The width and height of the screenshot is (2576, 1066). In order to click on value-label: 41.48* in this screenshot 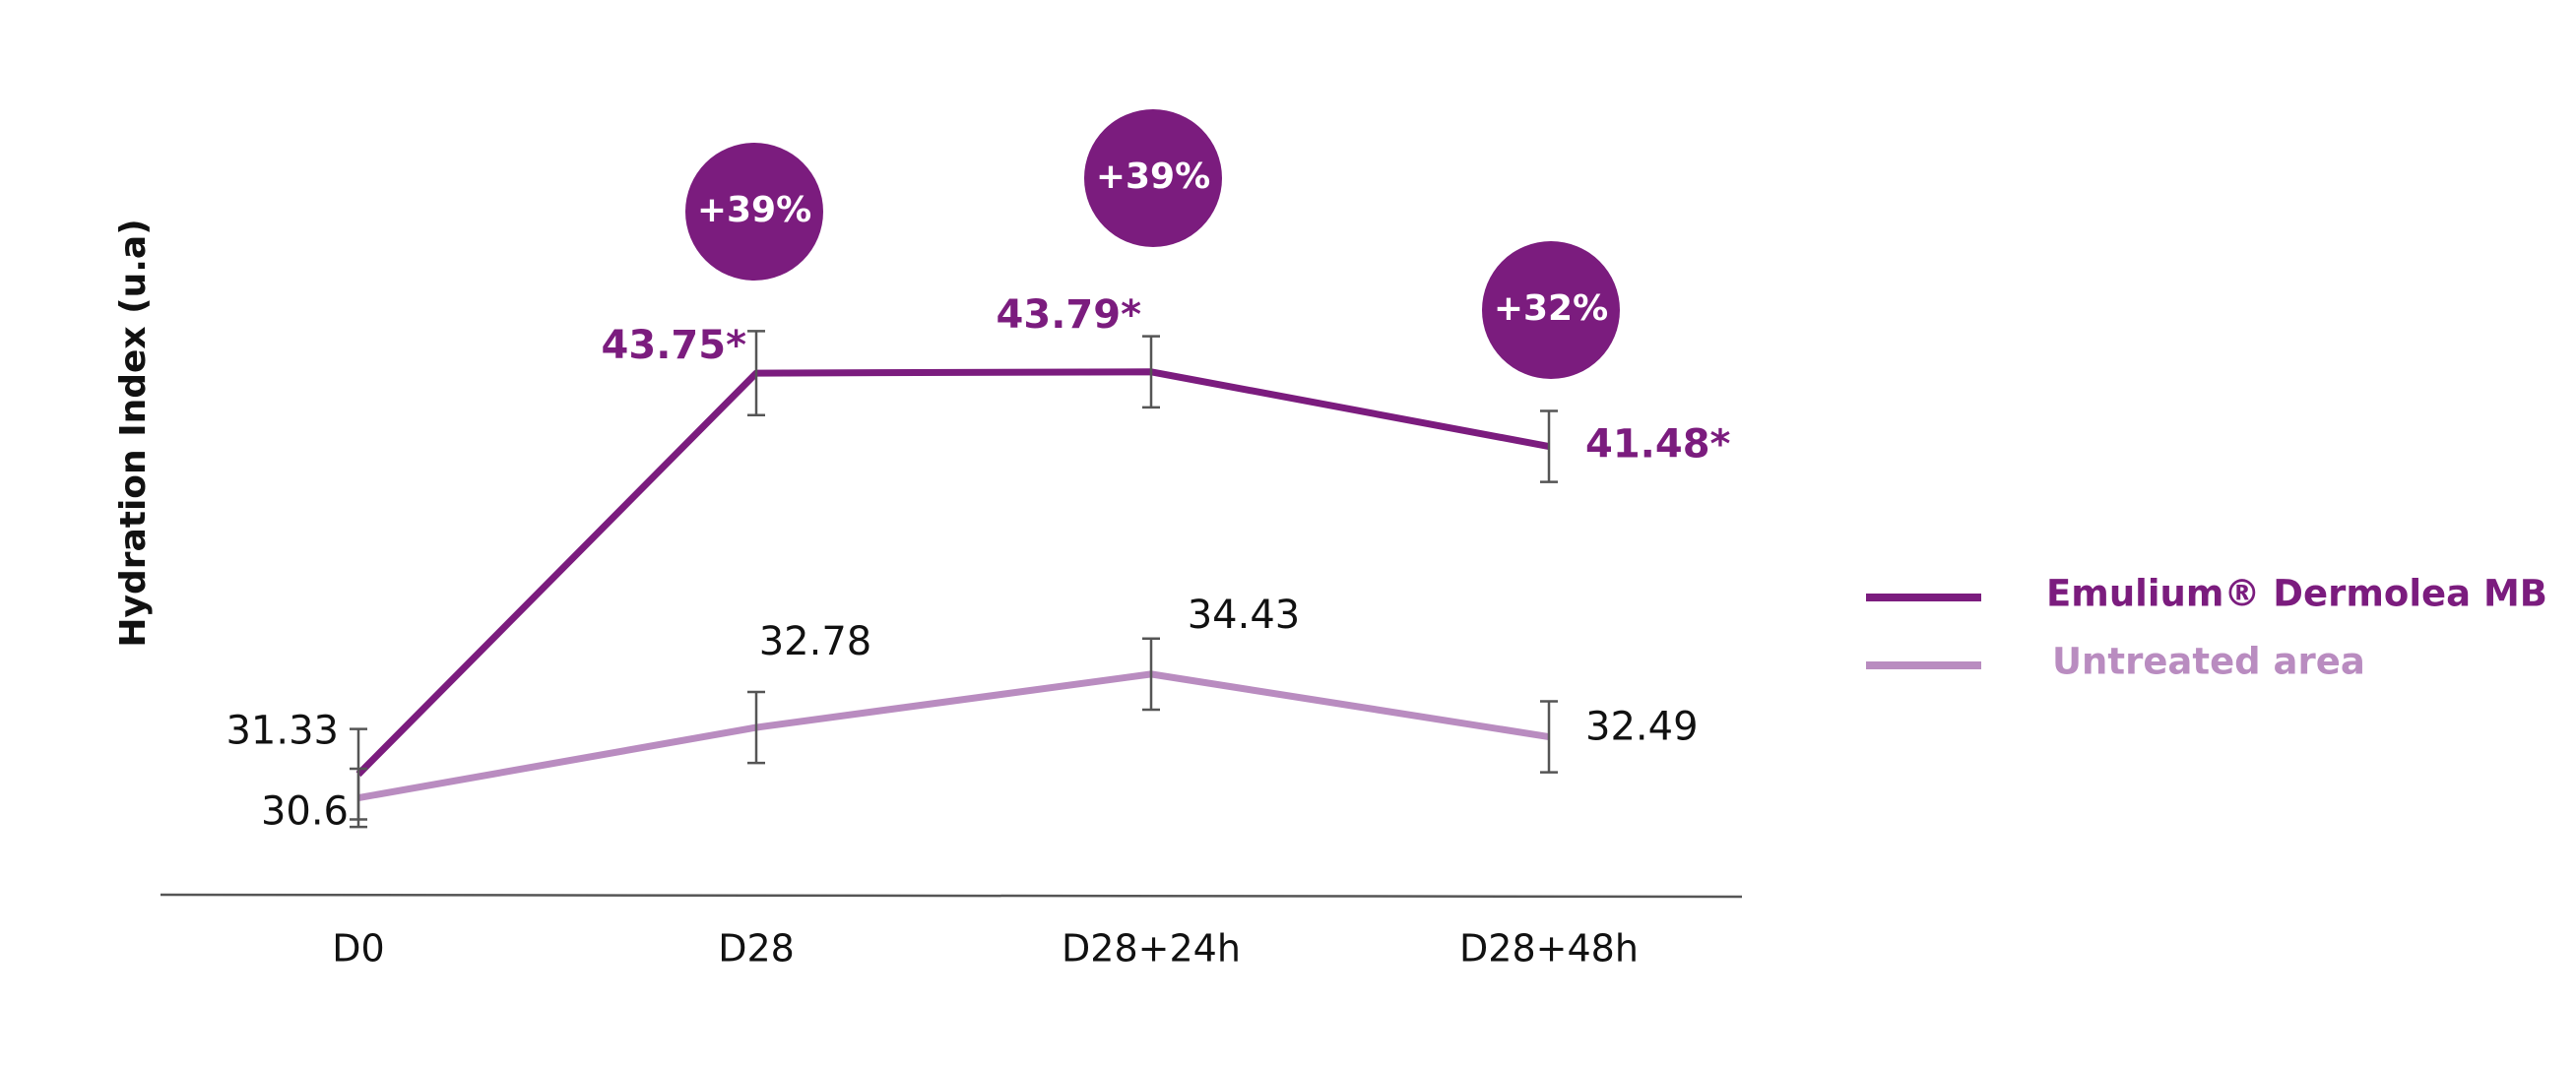, I will do `click(1658, 445)`.